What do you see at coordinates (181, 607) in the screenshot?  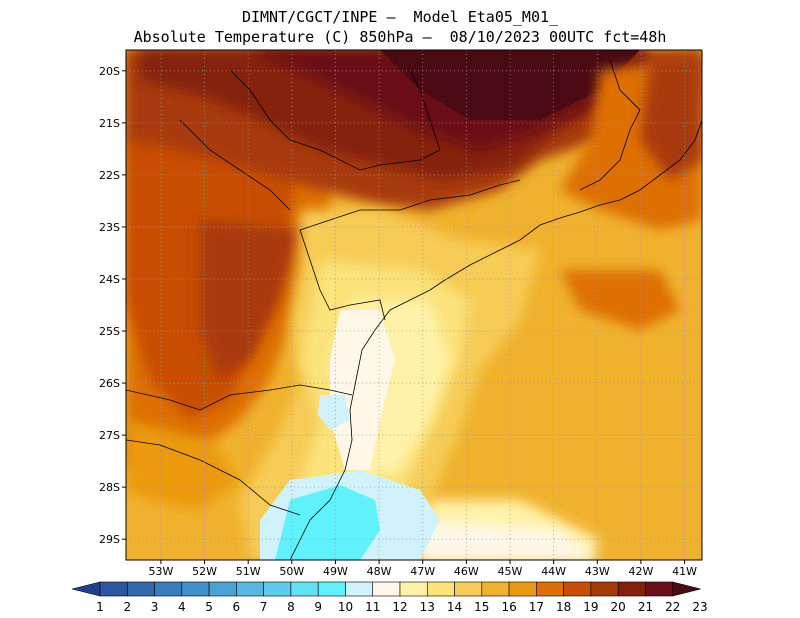 I see `colorbar-label: 4` at bounding box center [181, 607].